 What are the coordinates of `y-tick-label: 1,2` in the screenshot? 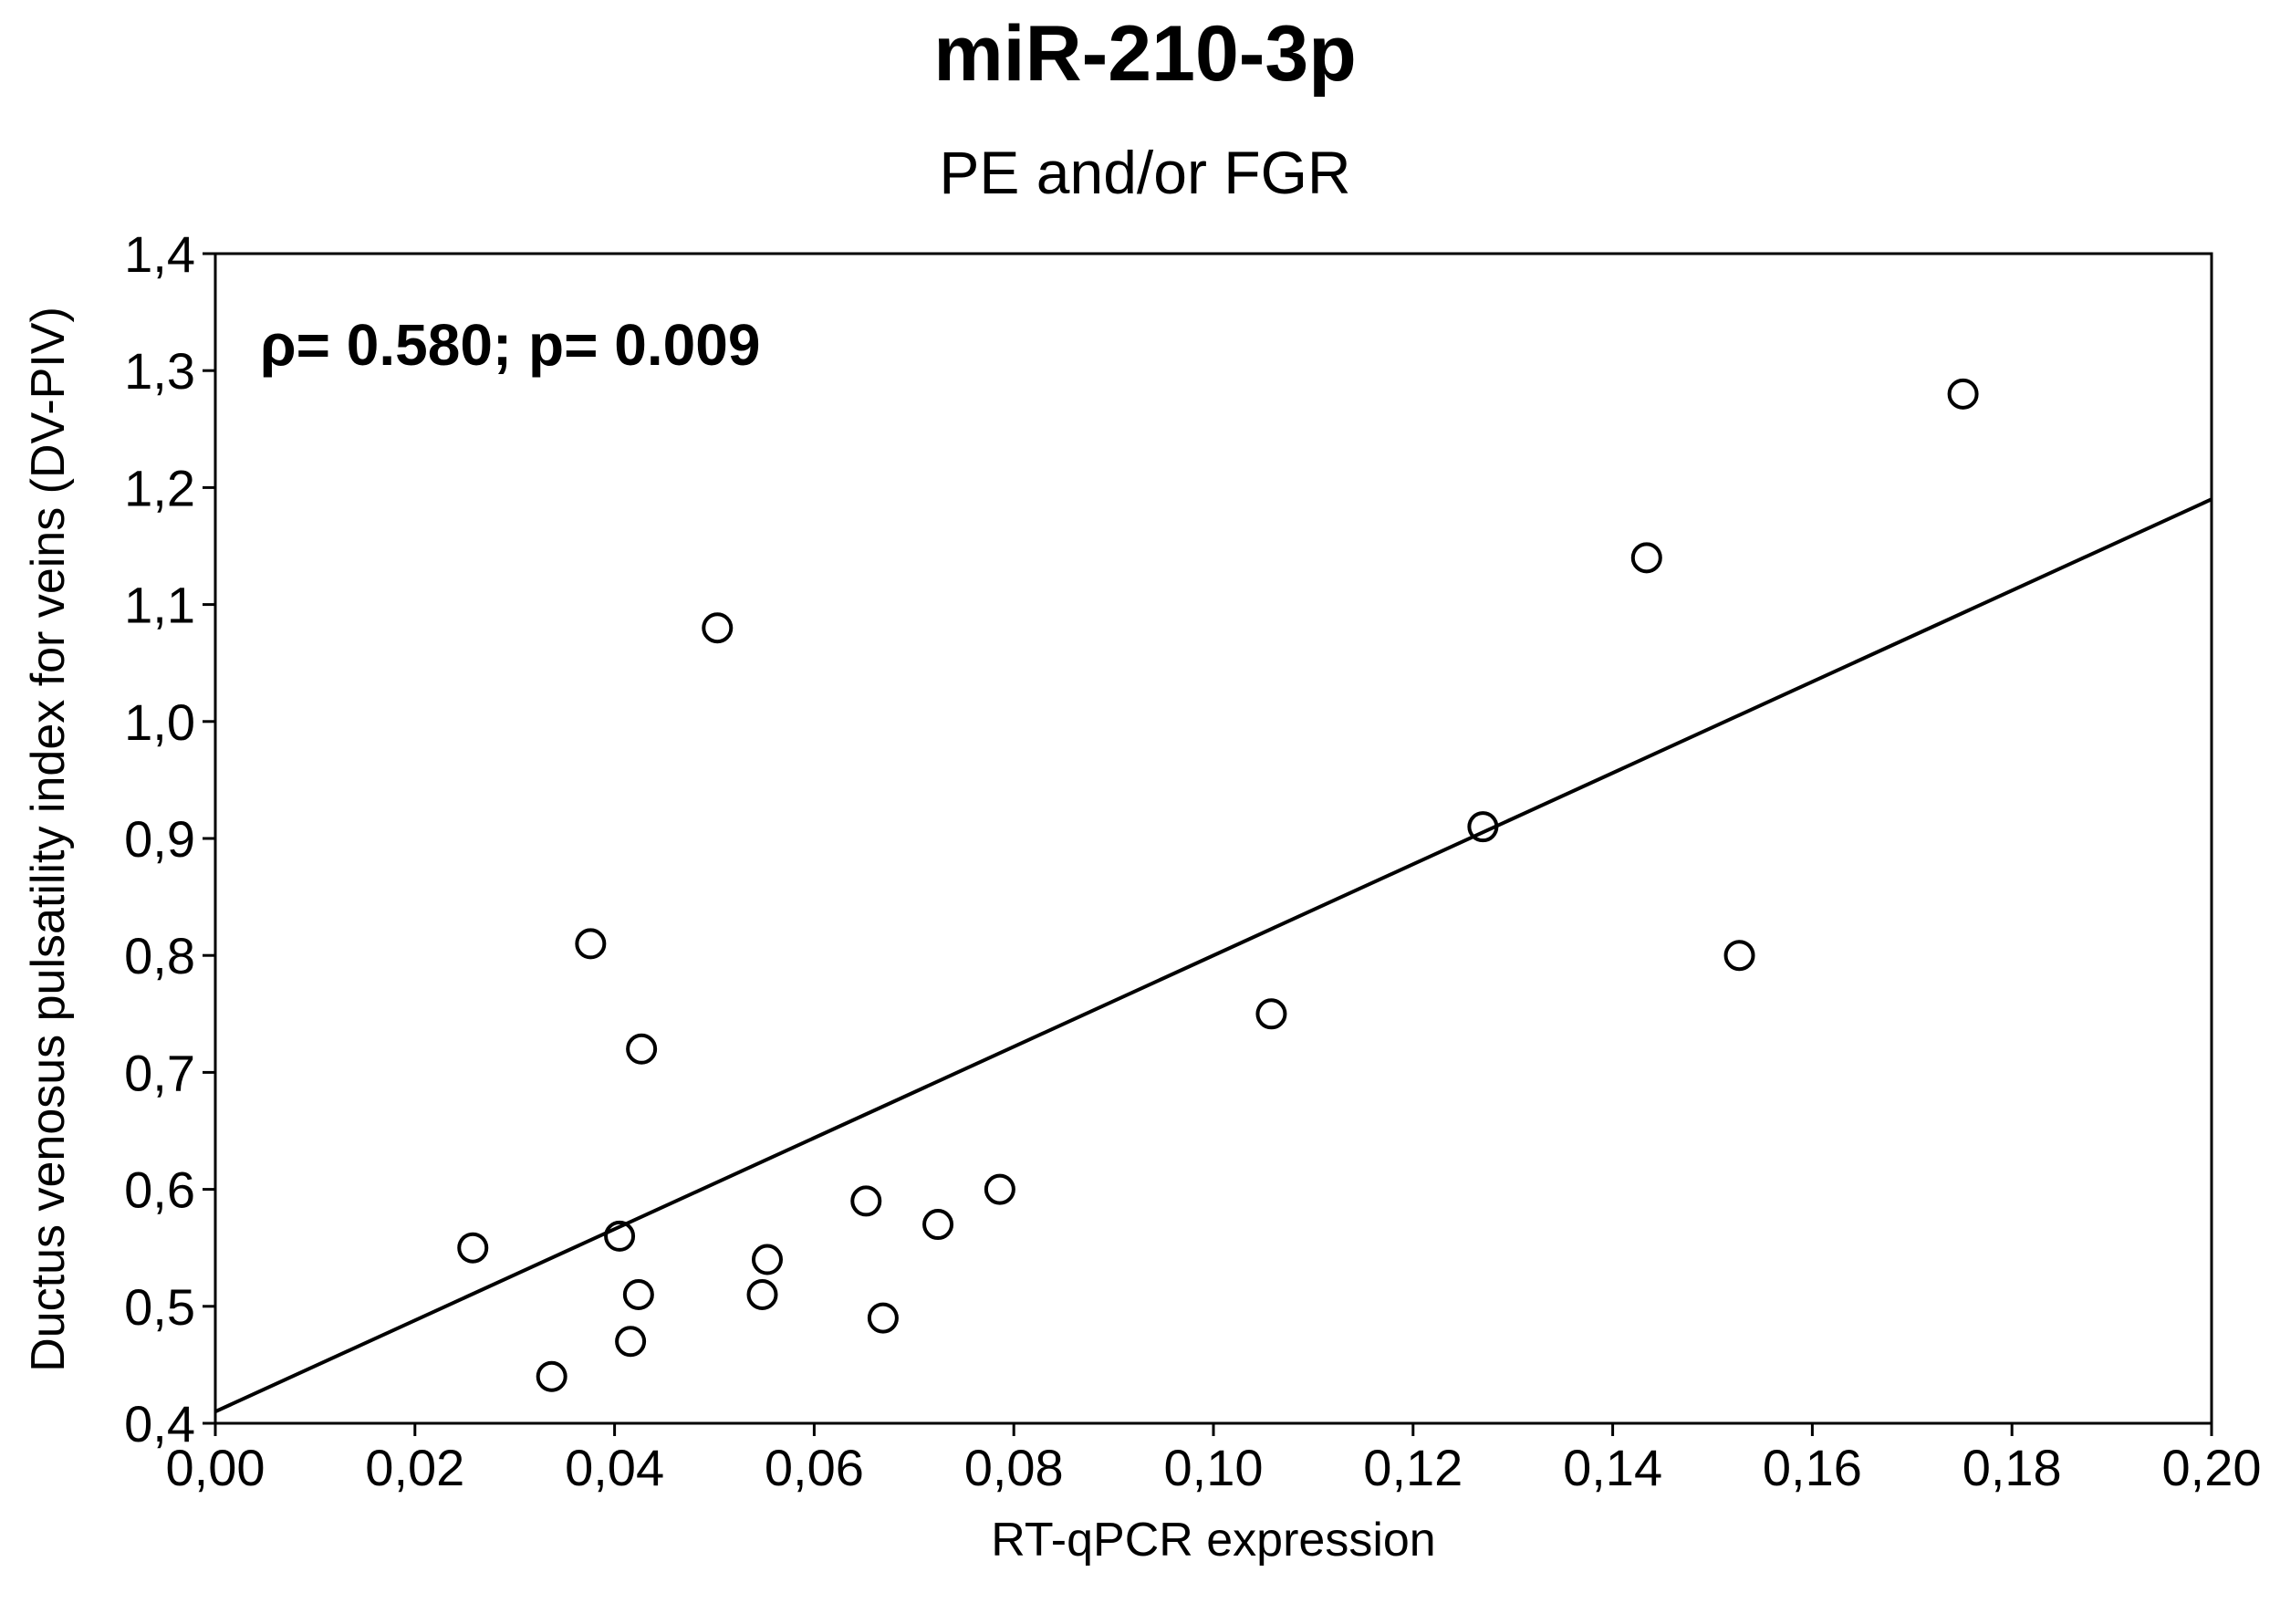 It's located at (159, 487).